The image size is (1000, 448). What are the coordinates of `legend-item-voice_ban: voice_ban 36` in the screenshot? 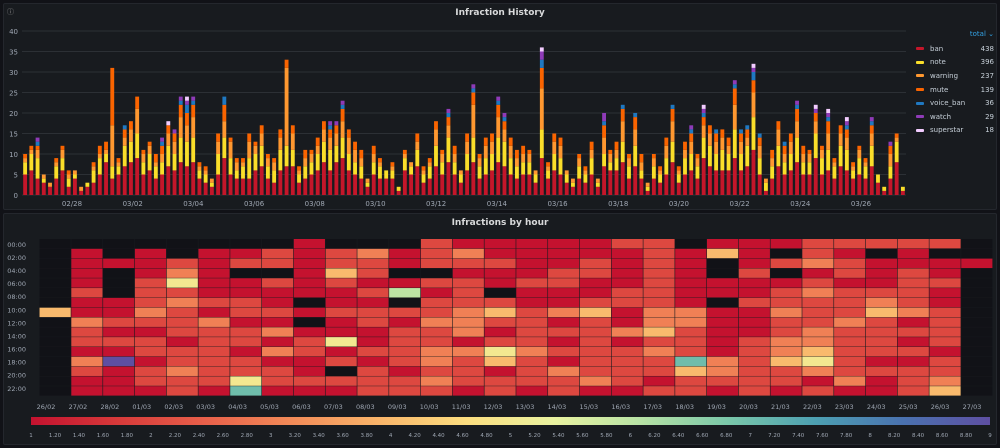 It's located at (955, 103).